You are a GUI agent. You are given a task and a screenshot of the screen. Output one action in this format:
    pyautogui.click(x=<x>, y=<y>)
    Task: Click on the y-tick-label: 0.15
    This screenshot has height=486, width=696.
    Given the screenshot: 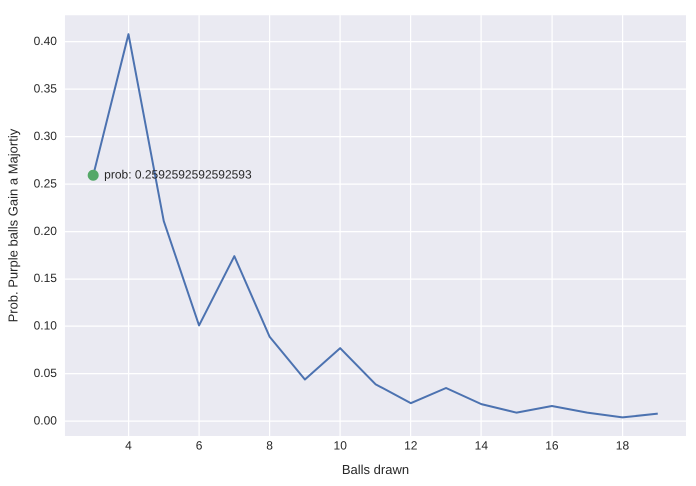 What is the action you would take?
    pyautogui.click(x=46, y=278)
    